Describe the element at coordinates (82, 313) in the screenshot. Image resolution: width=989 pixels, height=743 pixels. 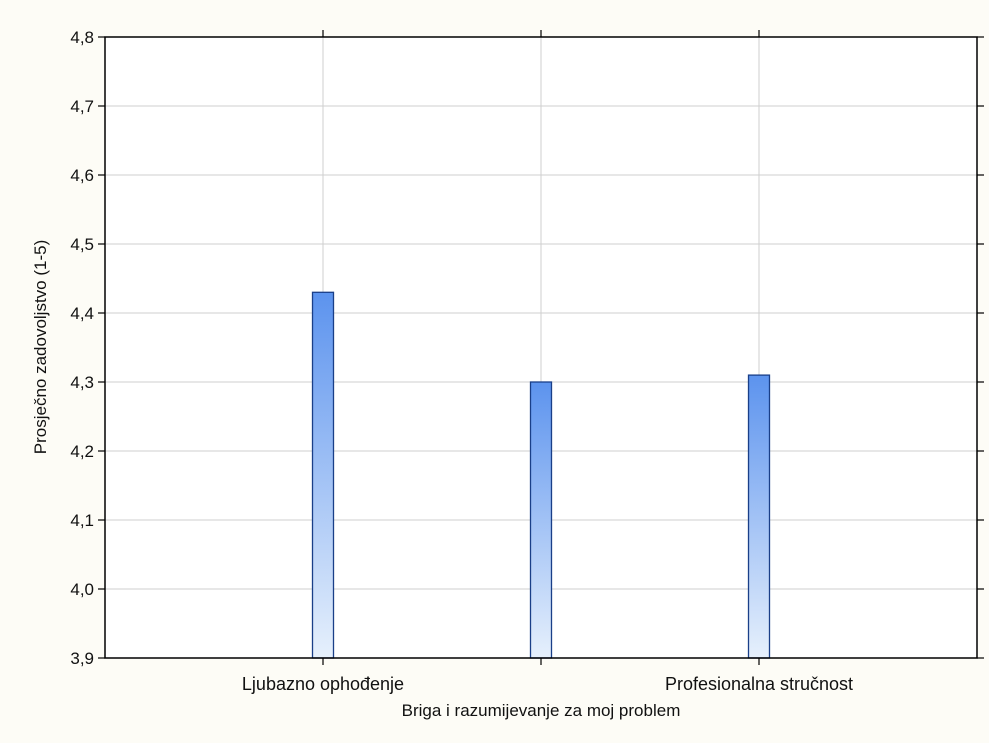
I see `y-tick-label: 4,4` at that location.